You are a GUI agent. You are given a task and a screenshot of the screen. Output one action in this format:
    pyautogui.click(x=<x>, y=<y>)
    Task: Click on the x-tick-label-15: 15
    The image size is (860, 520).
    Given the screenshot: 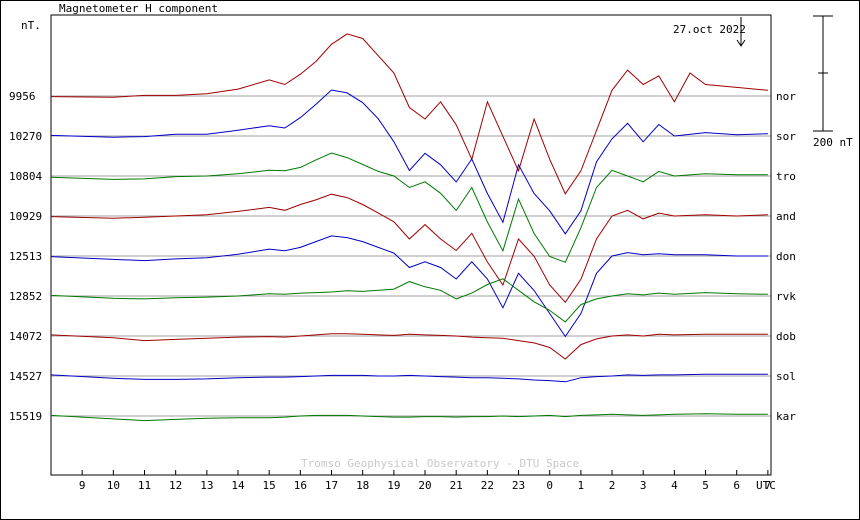 What is the action you would take?
    pyautogui.click(x=269, y=485)
    